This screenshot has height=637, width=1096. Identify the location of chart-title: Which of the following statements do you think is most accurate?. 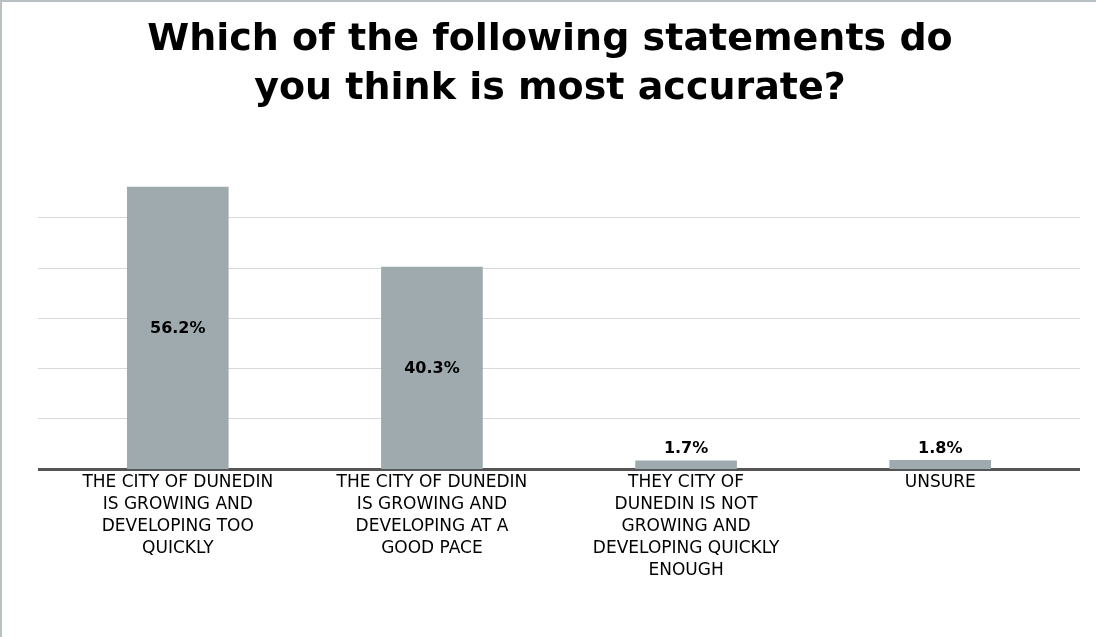
(550, 61).